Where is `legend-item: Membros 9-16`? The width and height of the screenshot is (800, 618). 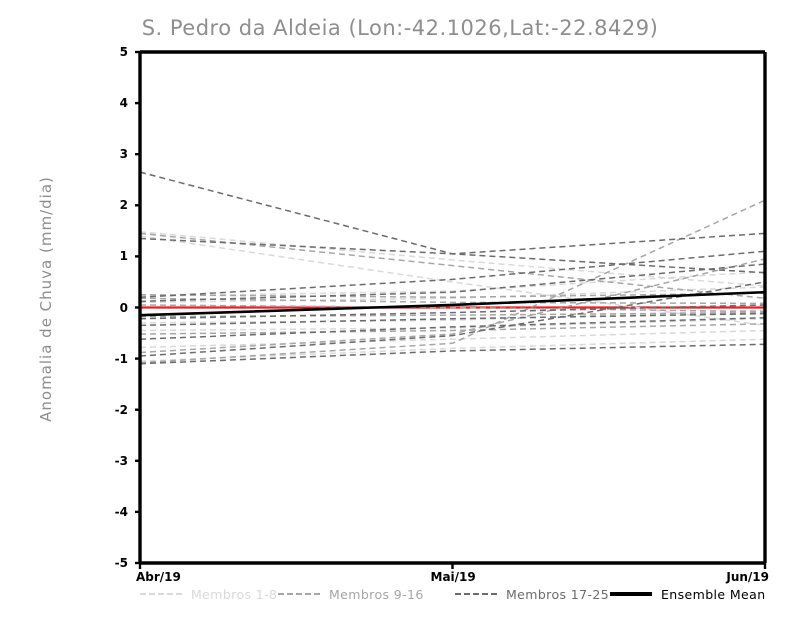 legend-item: Membros 9-16 is located at coordinates (351, 594).